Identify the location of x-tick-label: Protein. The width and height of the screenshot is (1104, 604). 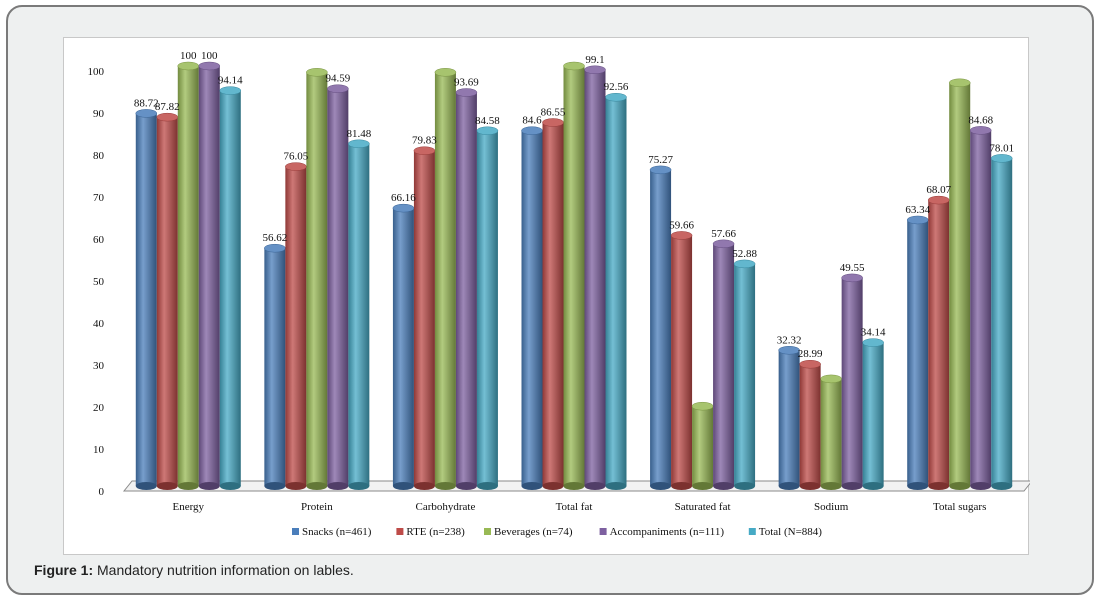
(317, 507).